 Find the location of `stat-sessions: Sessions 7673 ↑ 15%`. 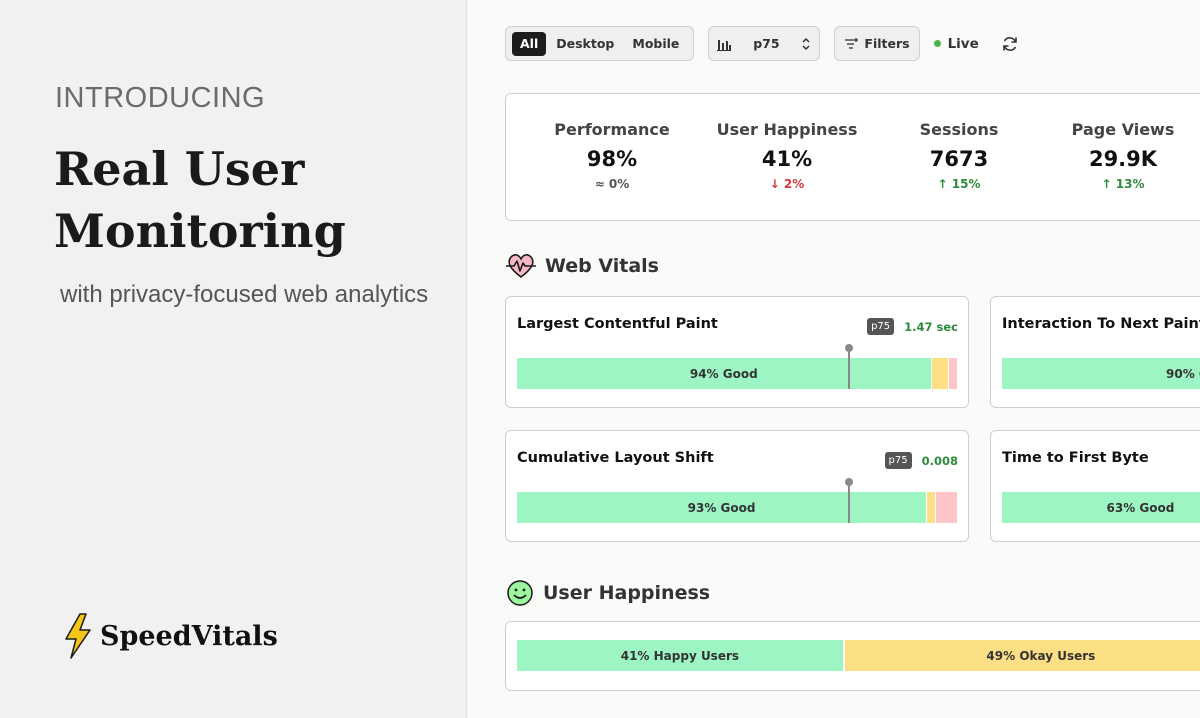

stat-sessions: Sessions 7673 ↑ 15% is located at coordinates (959, 155).